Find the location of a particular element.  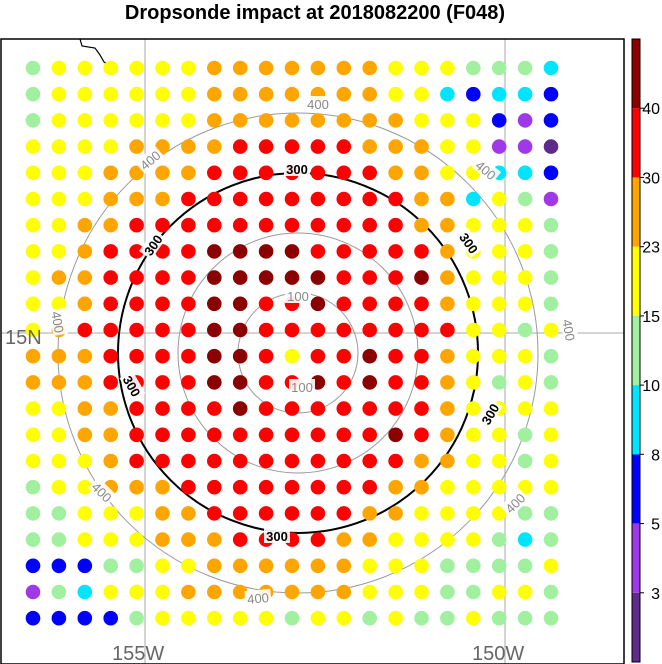

svg-text: 100 is located at coordinates (302, 387).